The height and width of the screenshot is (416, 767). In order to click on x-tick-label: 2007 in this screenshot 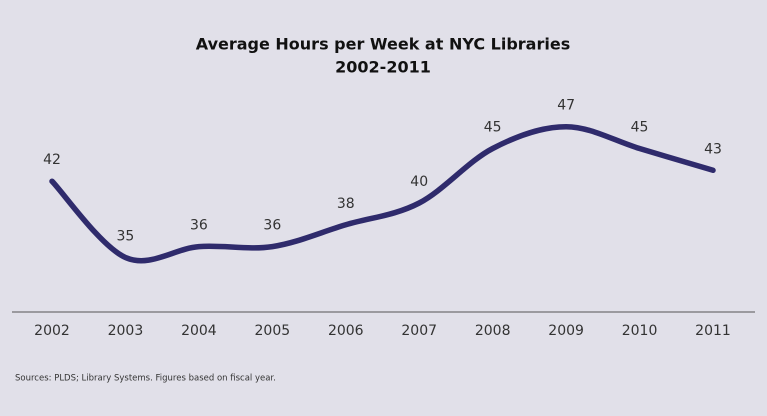, I will do `click(419, 331)`.